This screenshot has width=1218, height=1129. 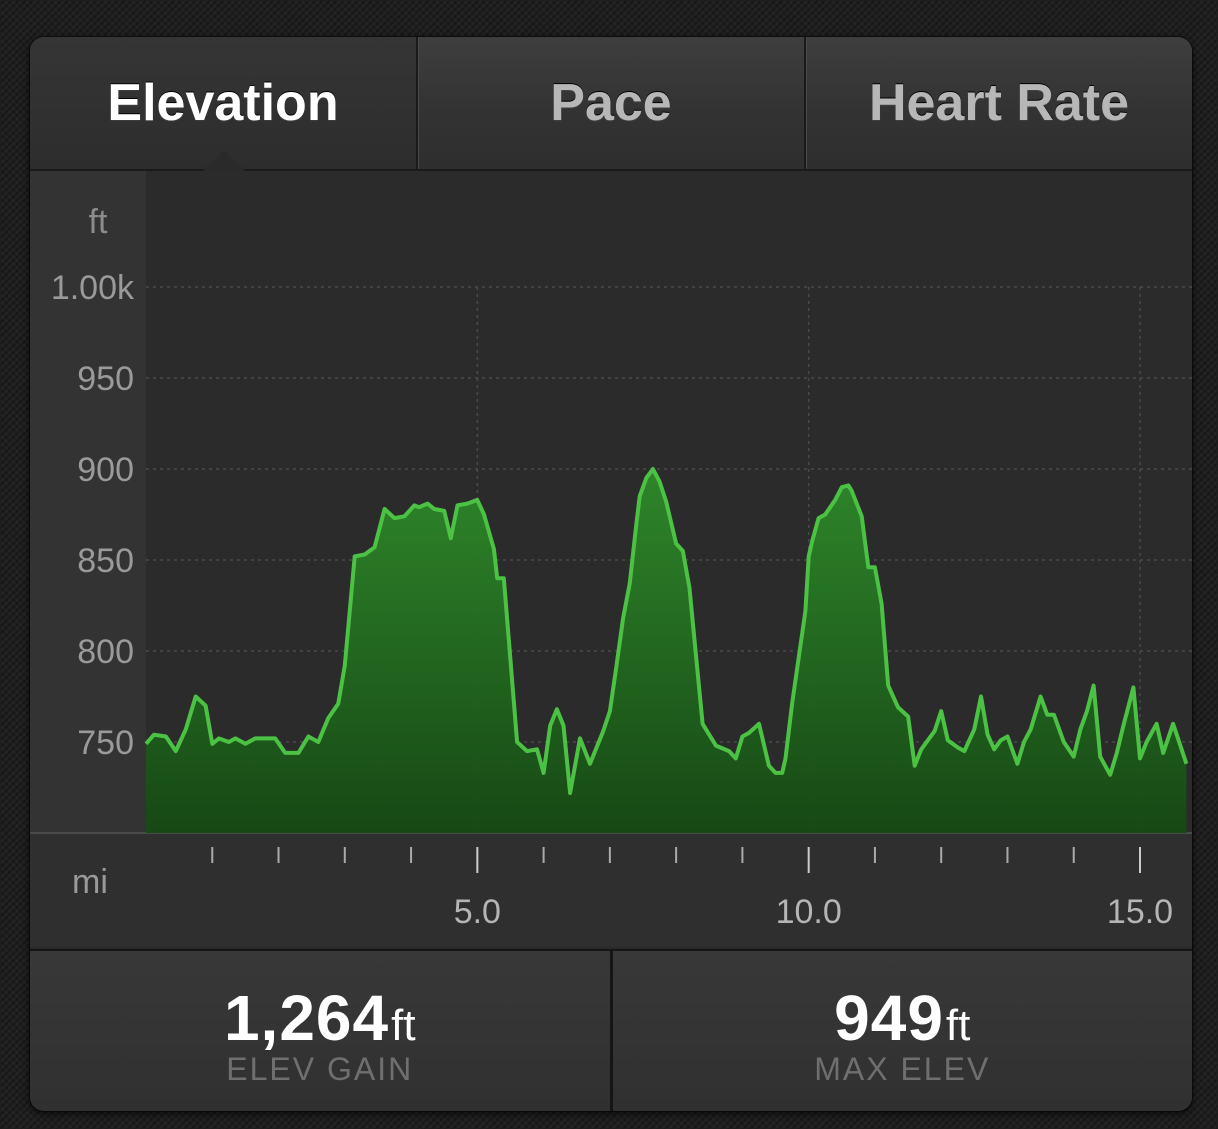 What do you see at coordinates (809, 912) in the screenshot?
I see `x-tick-label: 10.0` at bounding box center [809, 912].